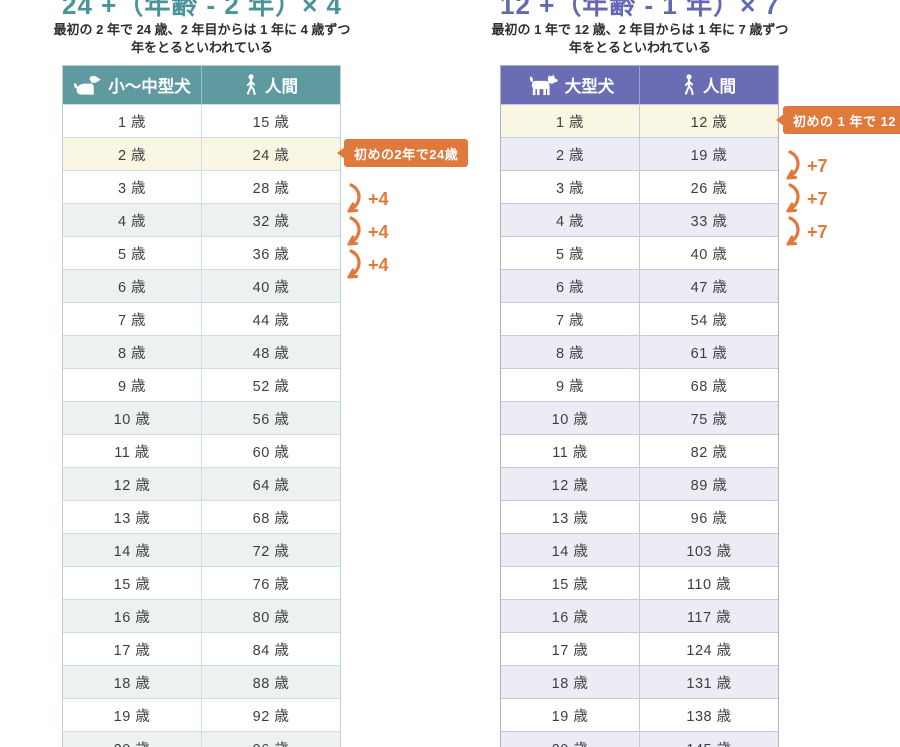 This screenshot has width=900, height=747. What do you see at coordinates (270, 121) in the screenshot?
I see `human-age-cell: 15 歳` at bounding box center [270, 121].